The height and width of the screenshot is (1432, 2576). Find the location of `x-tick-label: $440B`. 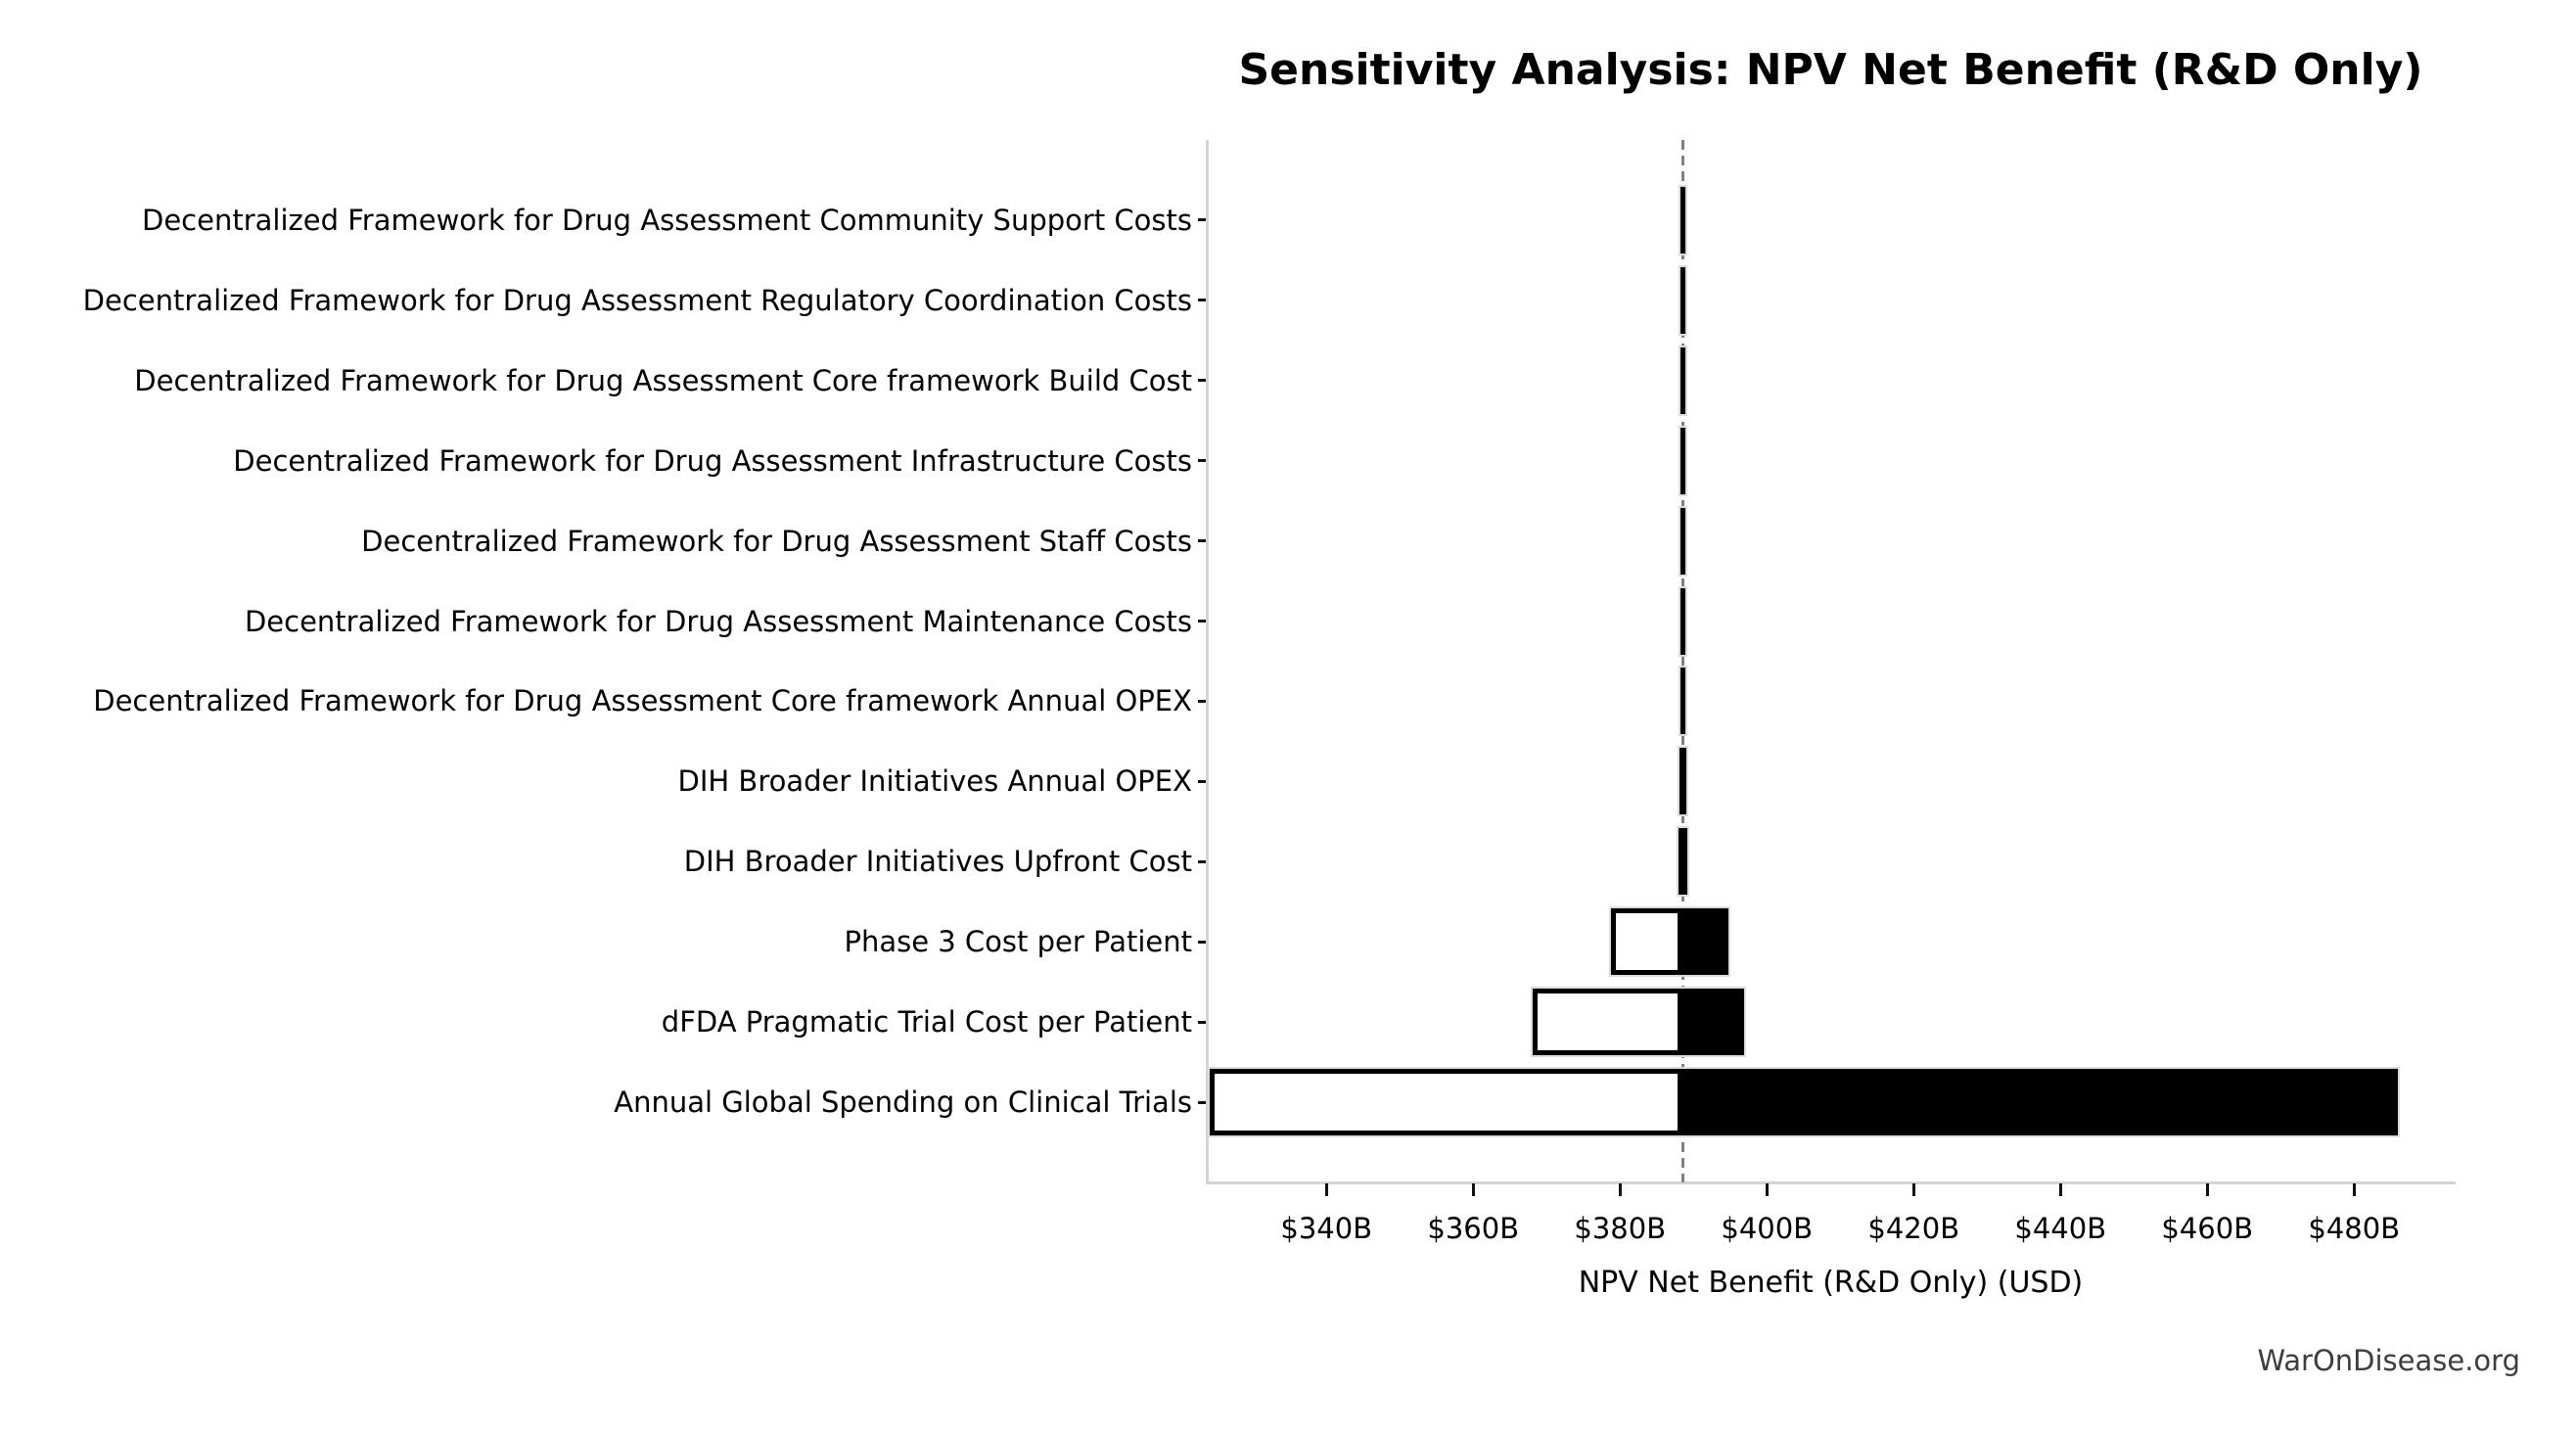

x-tick-label: $440B is located at coordinates (2061, 1228).